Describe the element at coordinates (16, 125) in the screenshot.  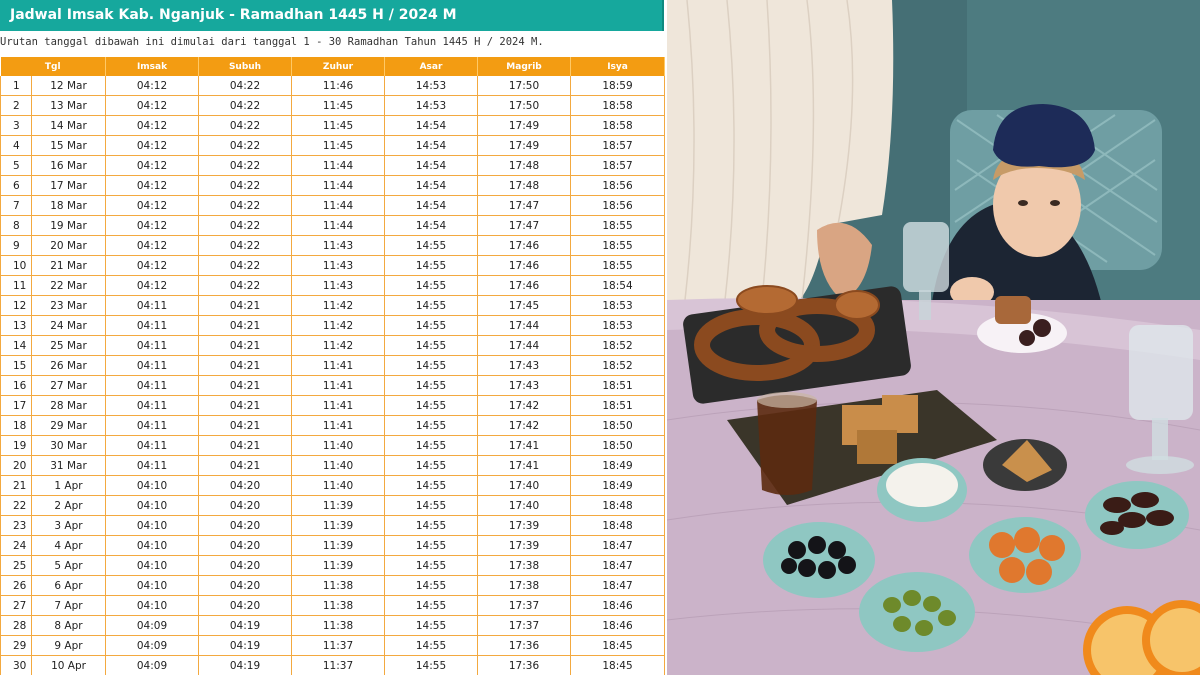
I see `row-number-cell: 3` at that location.